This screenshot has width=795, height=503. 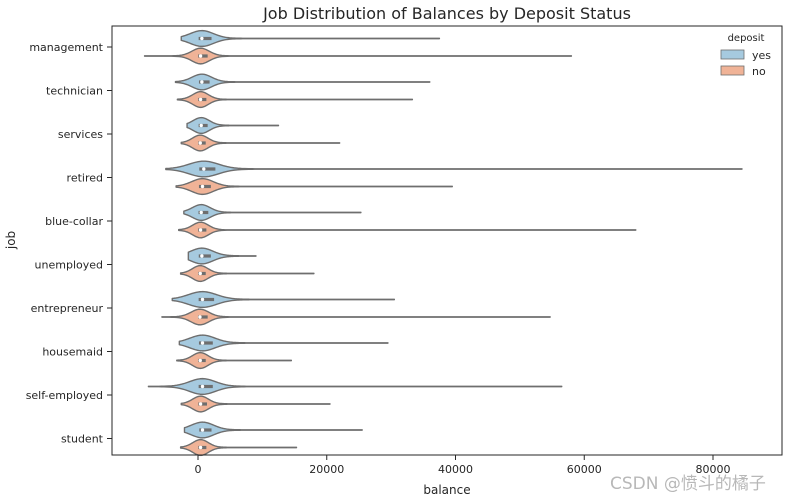 What do you see at coordinates (283, 299) in the screenshot?
I see `violin-yes-entrepreneur` at bounding box center [283, 299].